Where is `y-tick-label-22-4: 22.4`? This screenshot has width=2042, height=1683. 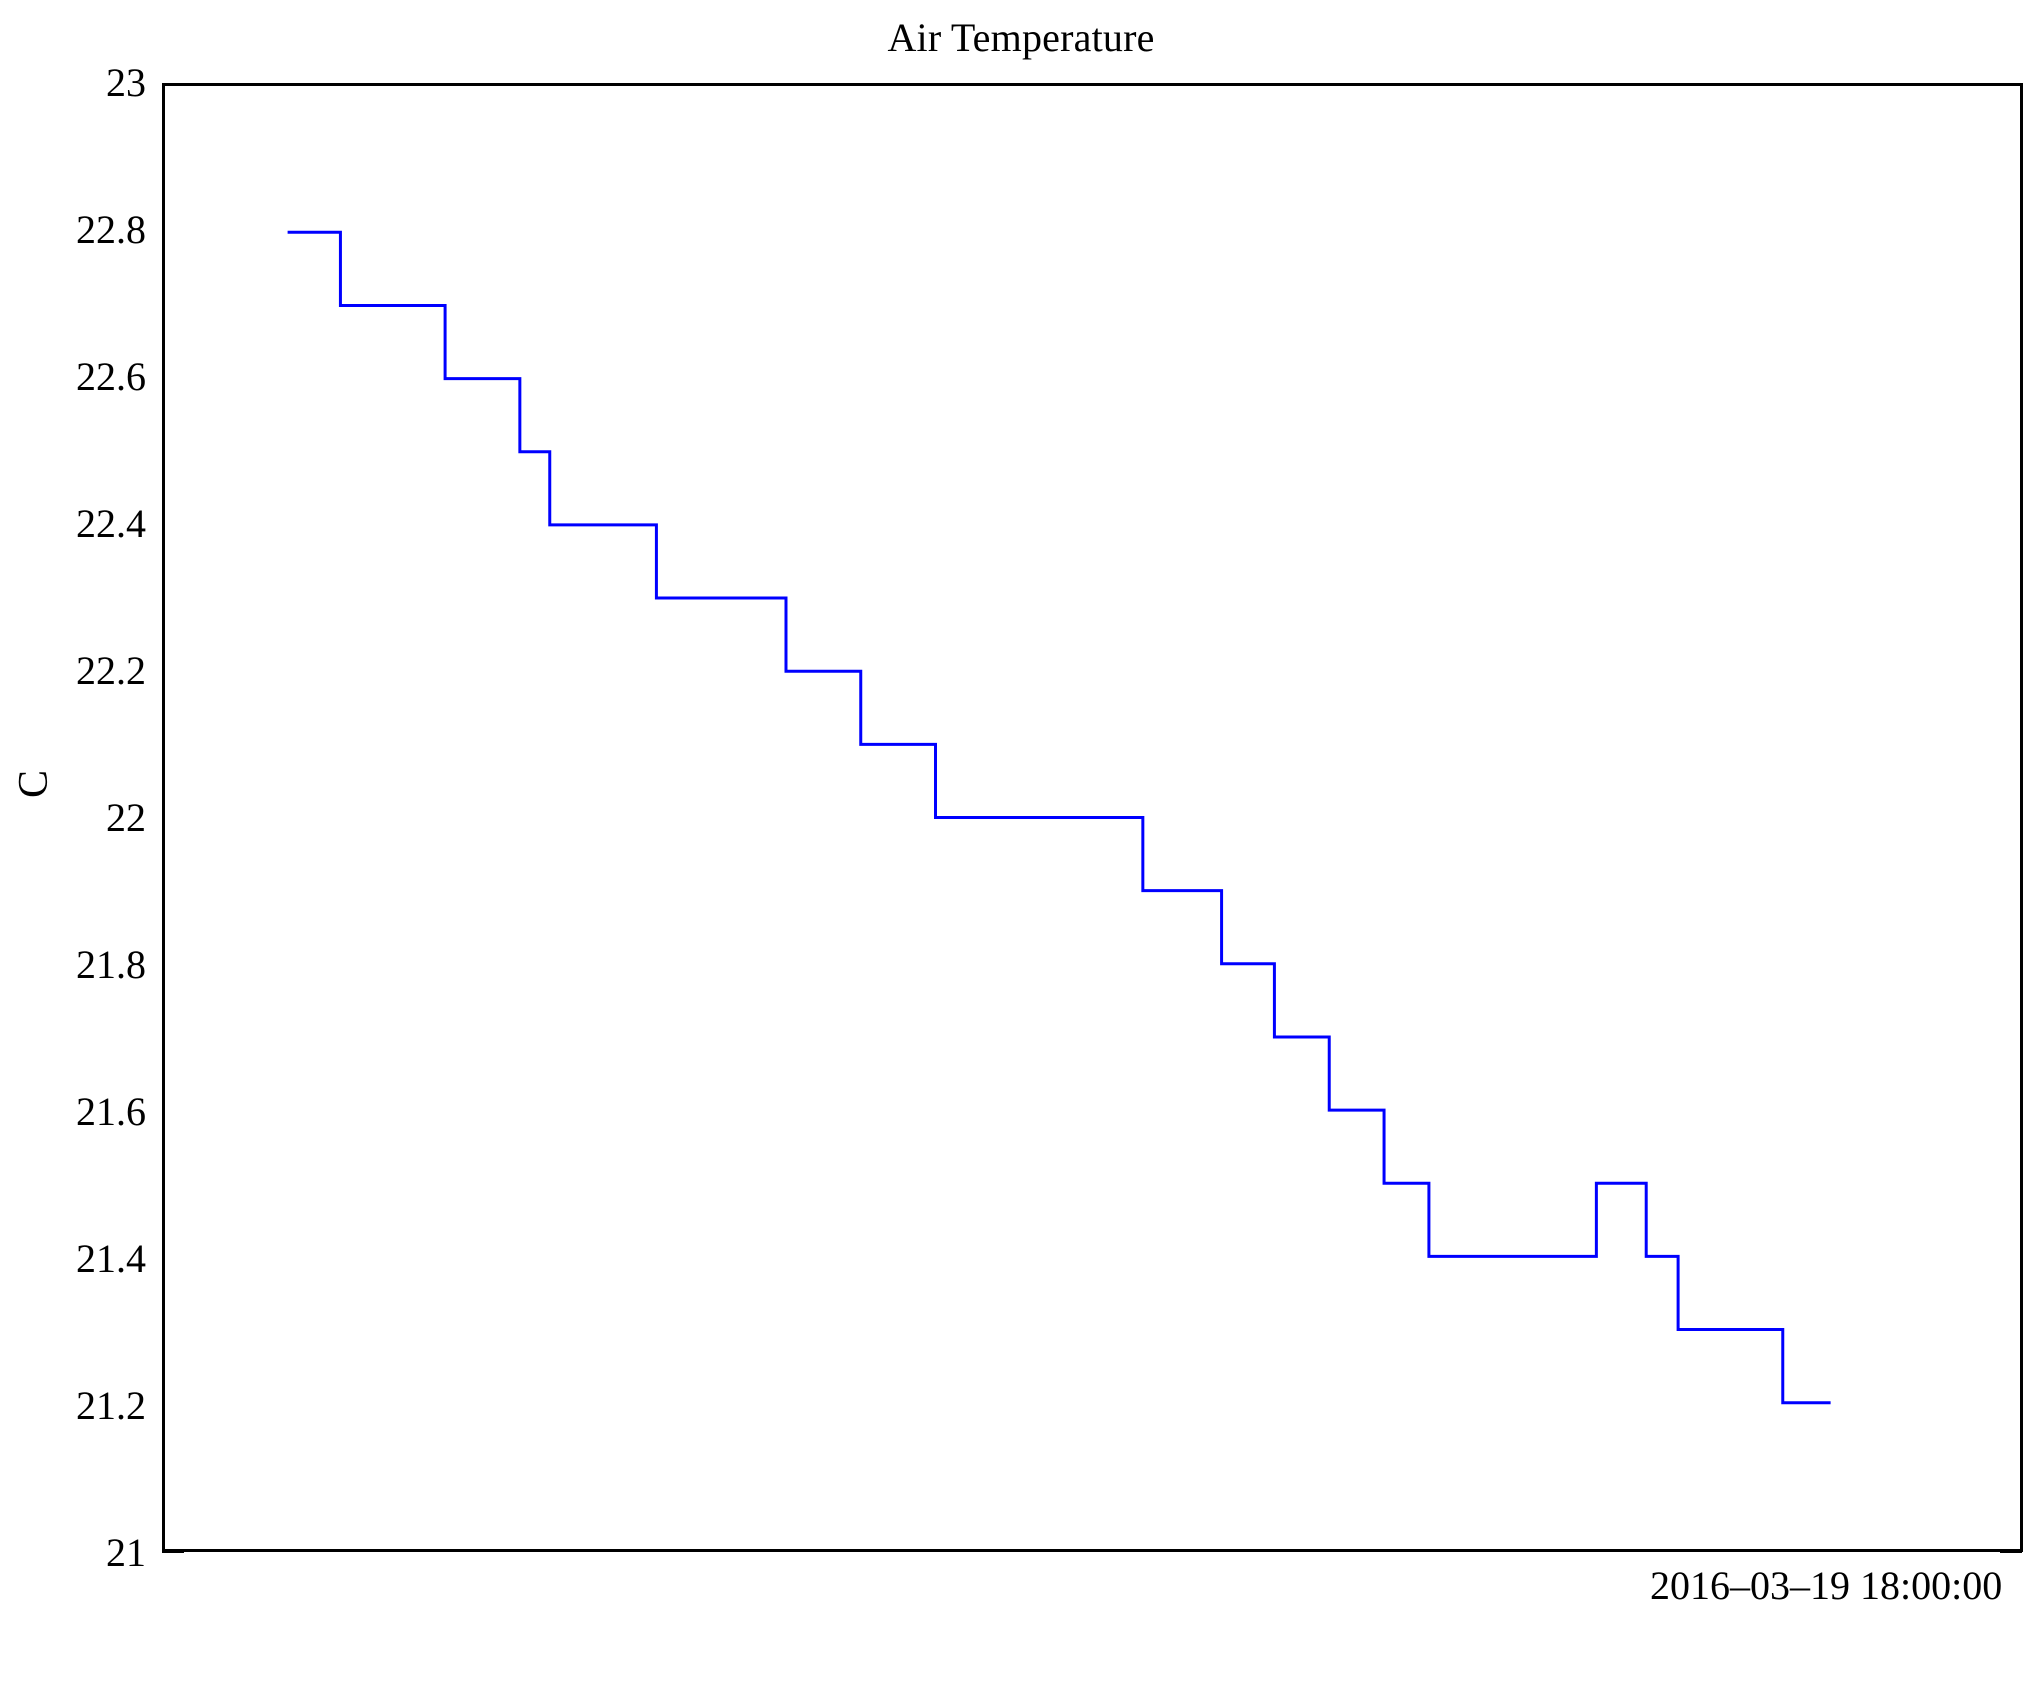 y-tick-label-22-4: 22.4 is located at coordinates (111, 523).